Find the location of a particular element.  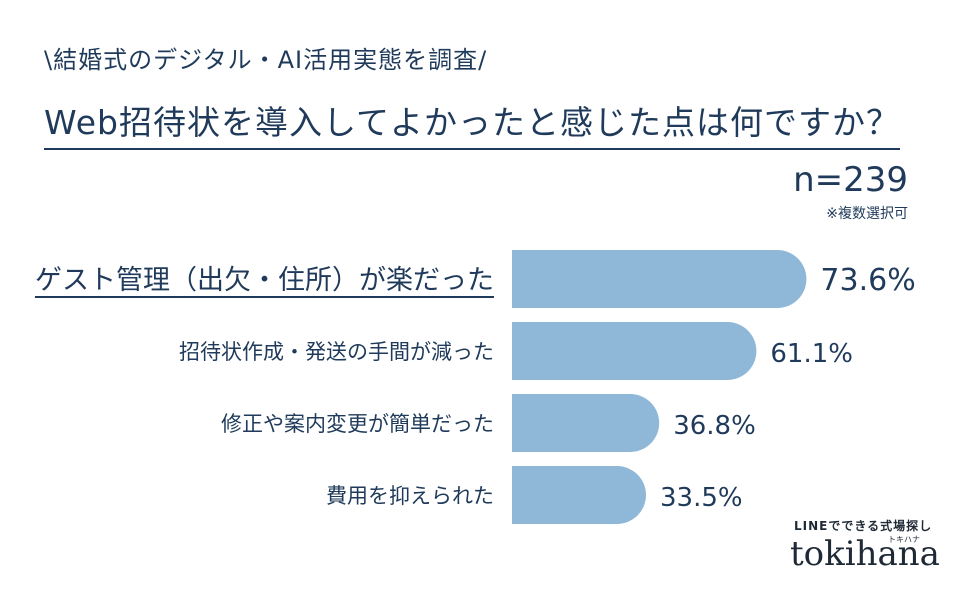

value-label-1: 61.1% is located at coordinates (811, 354).